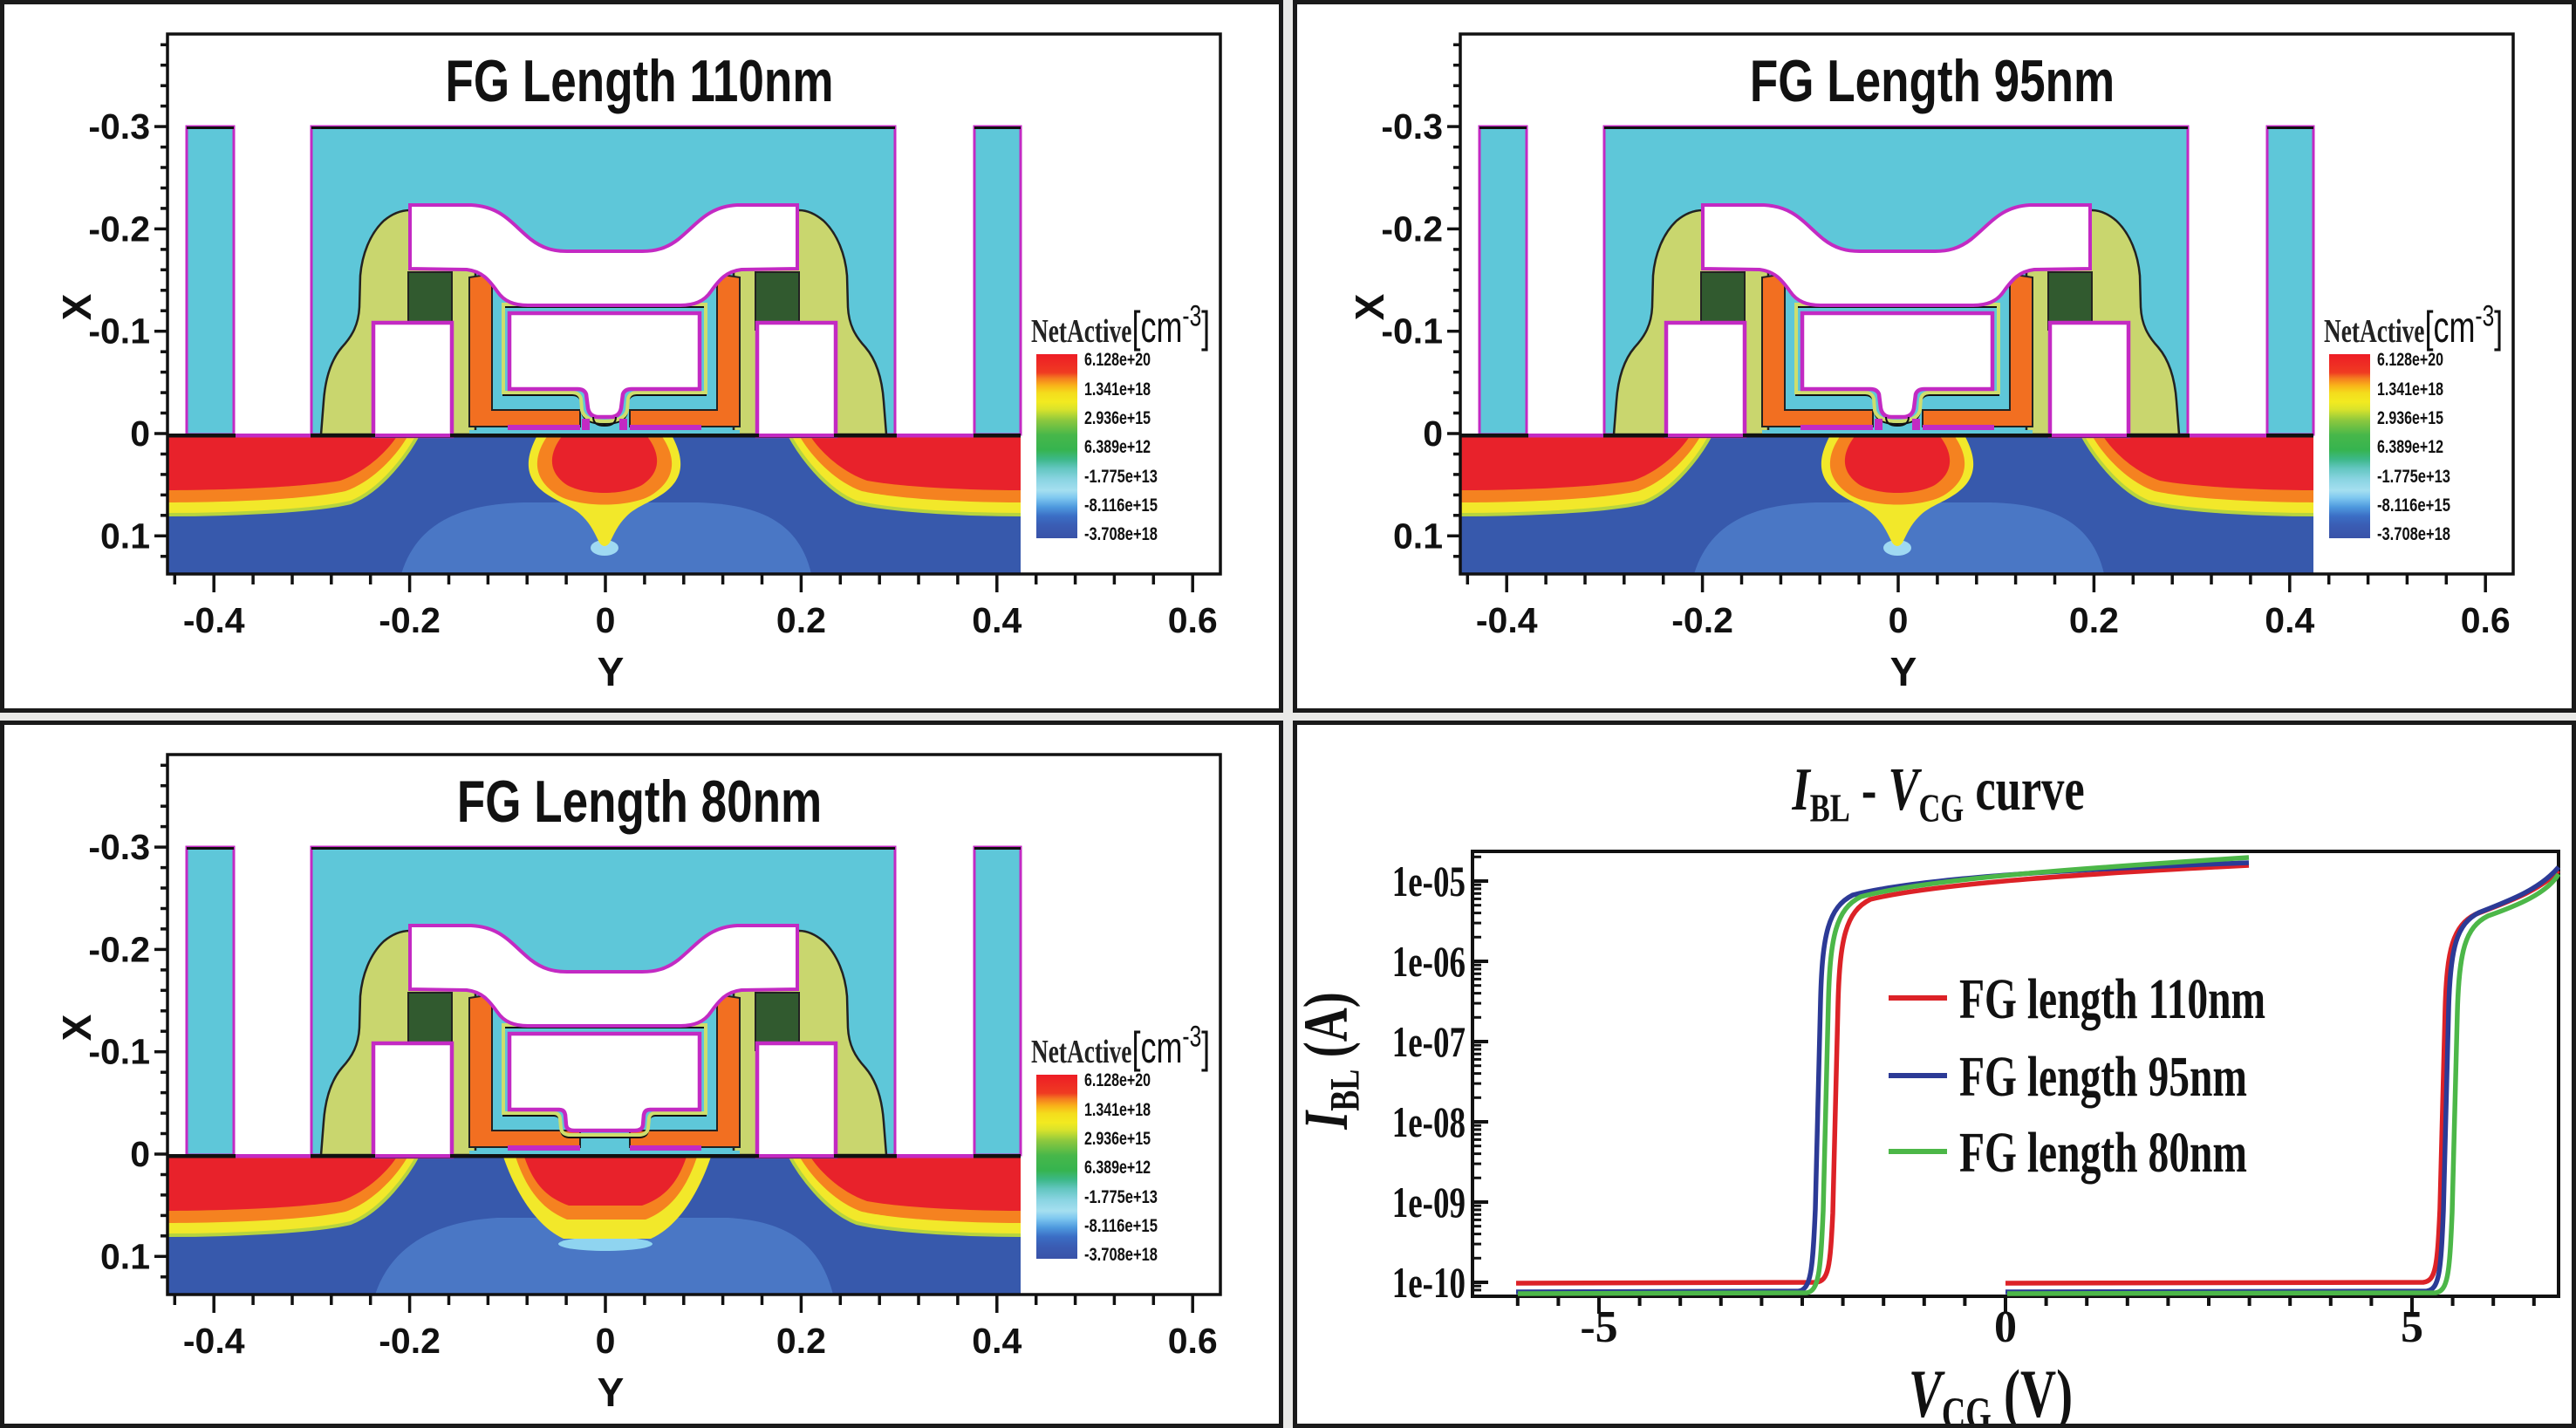 This screenshot has height=1428, width=2576. Describe the element at coordinates (1333, 1061) in the screenshot. I see `svg-text: IBL (A)` at that location.